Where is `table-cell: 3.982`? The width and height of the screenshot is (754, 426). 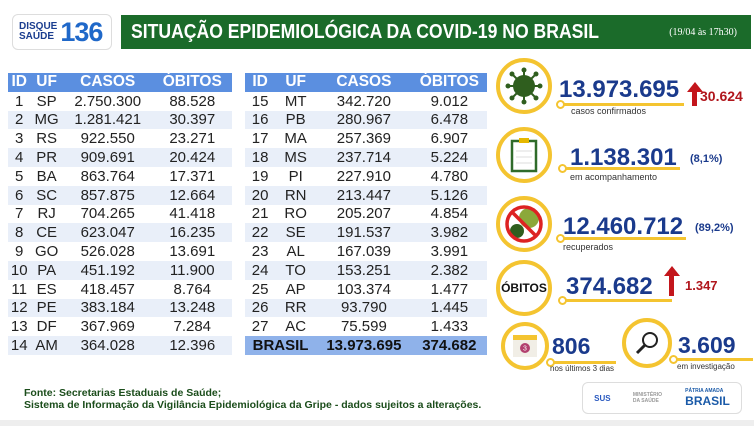 table-cell: 3.982 is located at coordinates (449, 233).